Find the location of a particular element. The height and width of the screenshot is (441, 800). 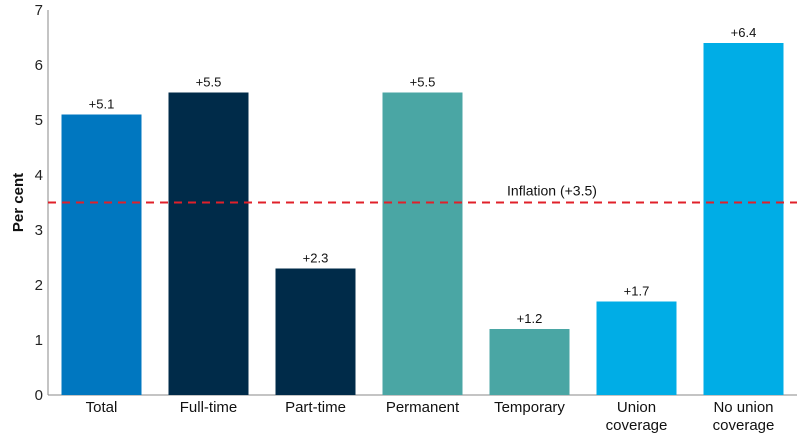

y-tick-label: 7 is located at coordinates (39, 10).